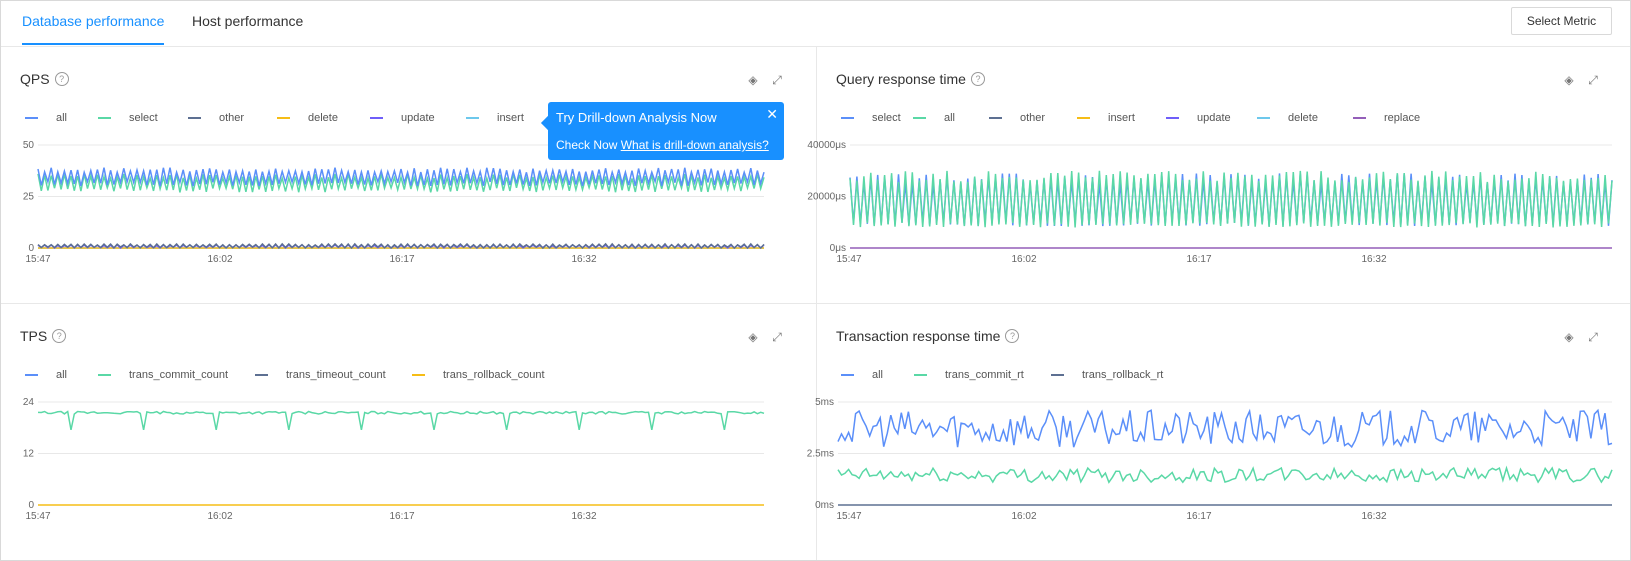 Image resolution: width=1631 pixels, height=561 pixels. I want to click on legend-item-trans-commit-rt: trans_commit_rt, so click(969, 375).